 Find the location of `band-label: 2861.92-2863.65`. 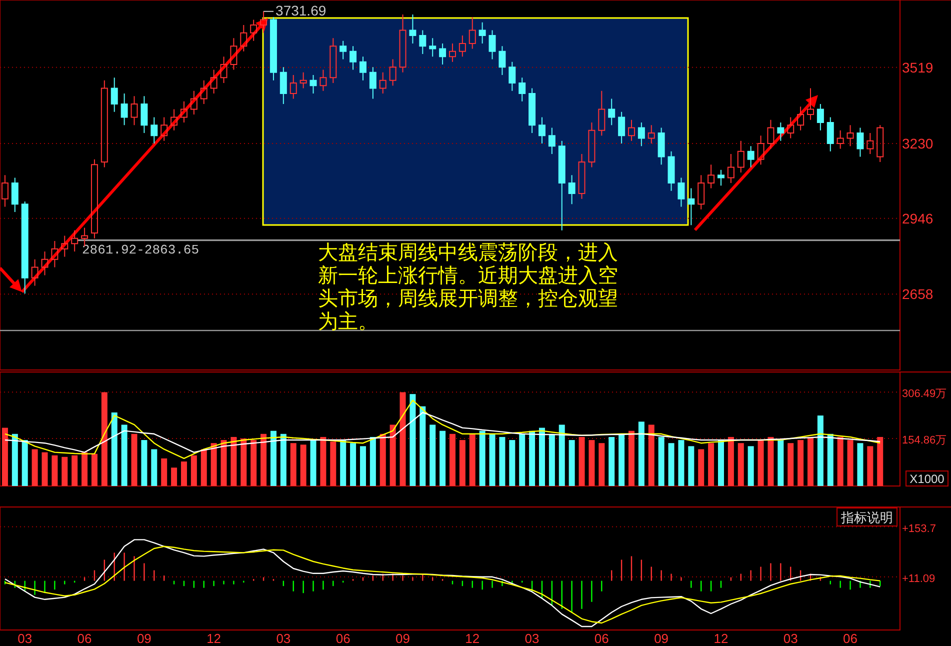

band-label: 2861.92-2863.65 is located at coordinates (141, 250).